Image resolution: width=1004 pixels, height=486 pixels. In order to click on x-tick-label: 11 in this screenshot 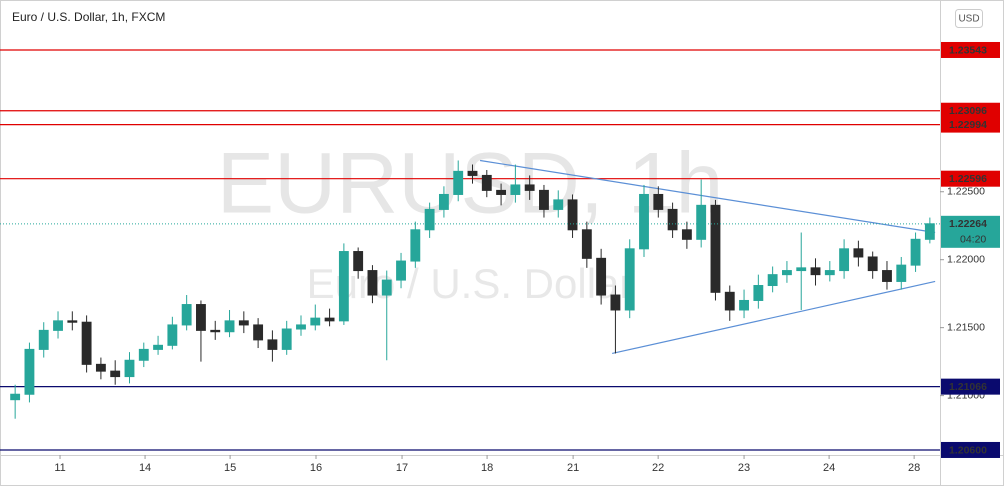, I will do `click(59, 468)`.